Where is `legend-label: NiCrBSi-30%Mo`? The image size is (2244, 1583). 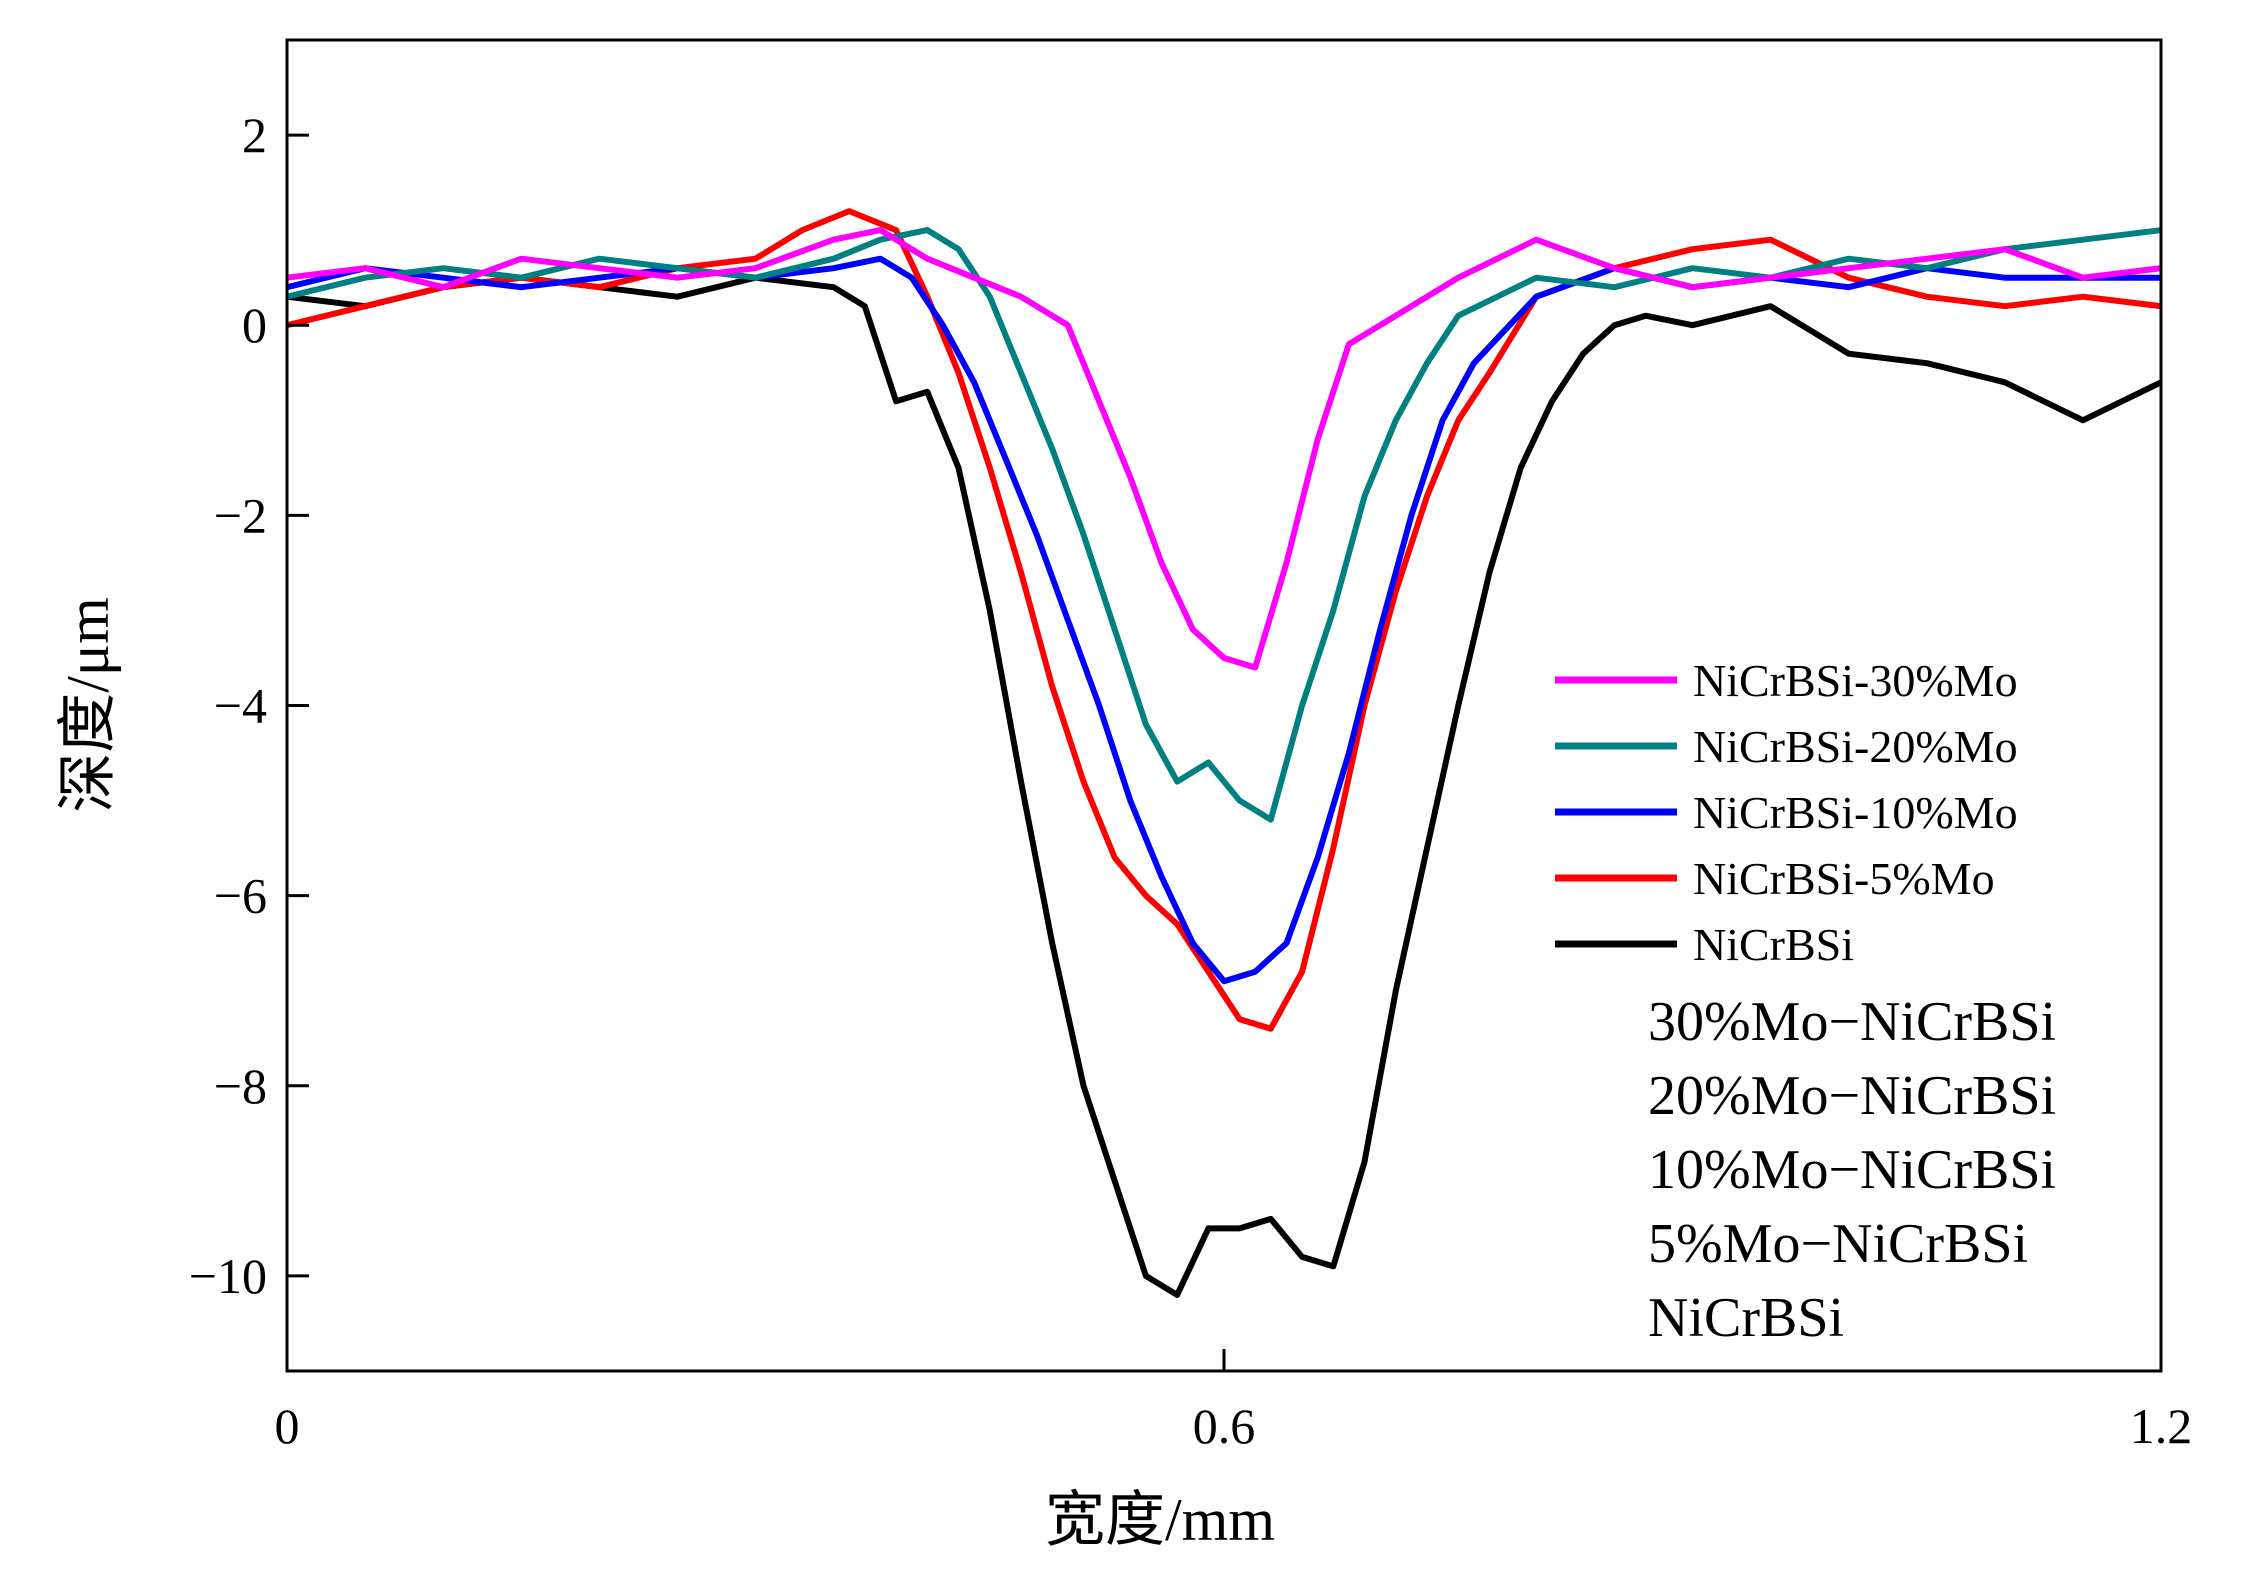
legend-label: NiCrBSi-30%Mo is located at coordinates (1855, 680).